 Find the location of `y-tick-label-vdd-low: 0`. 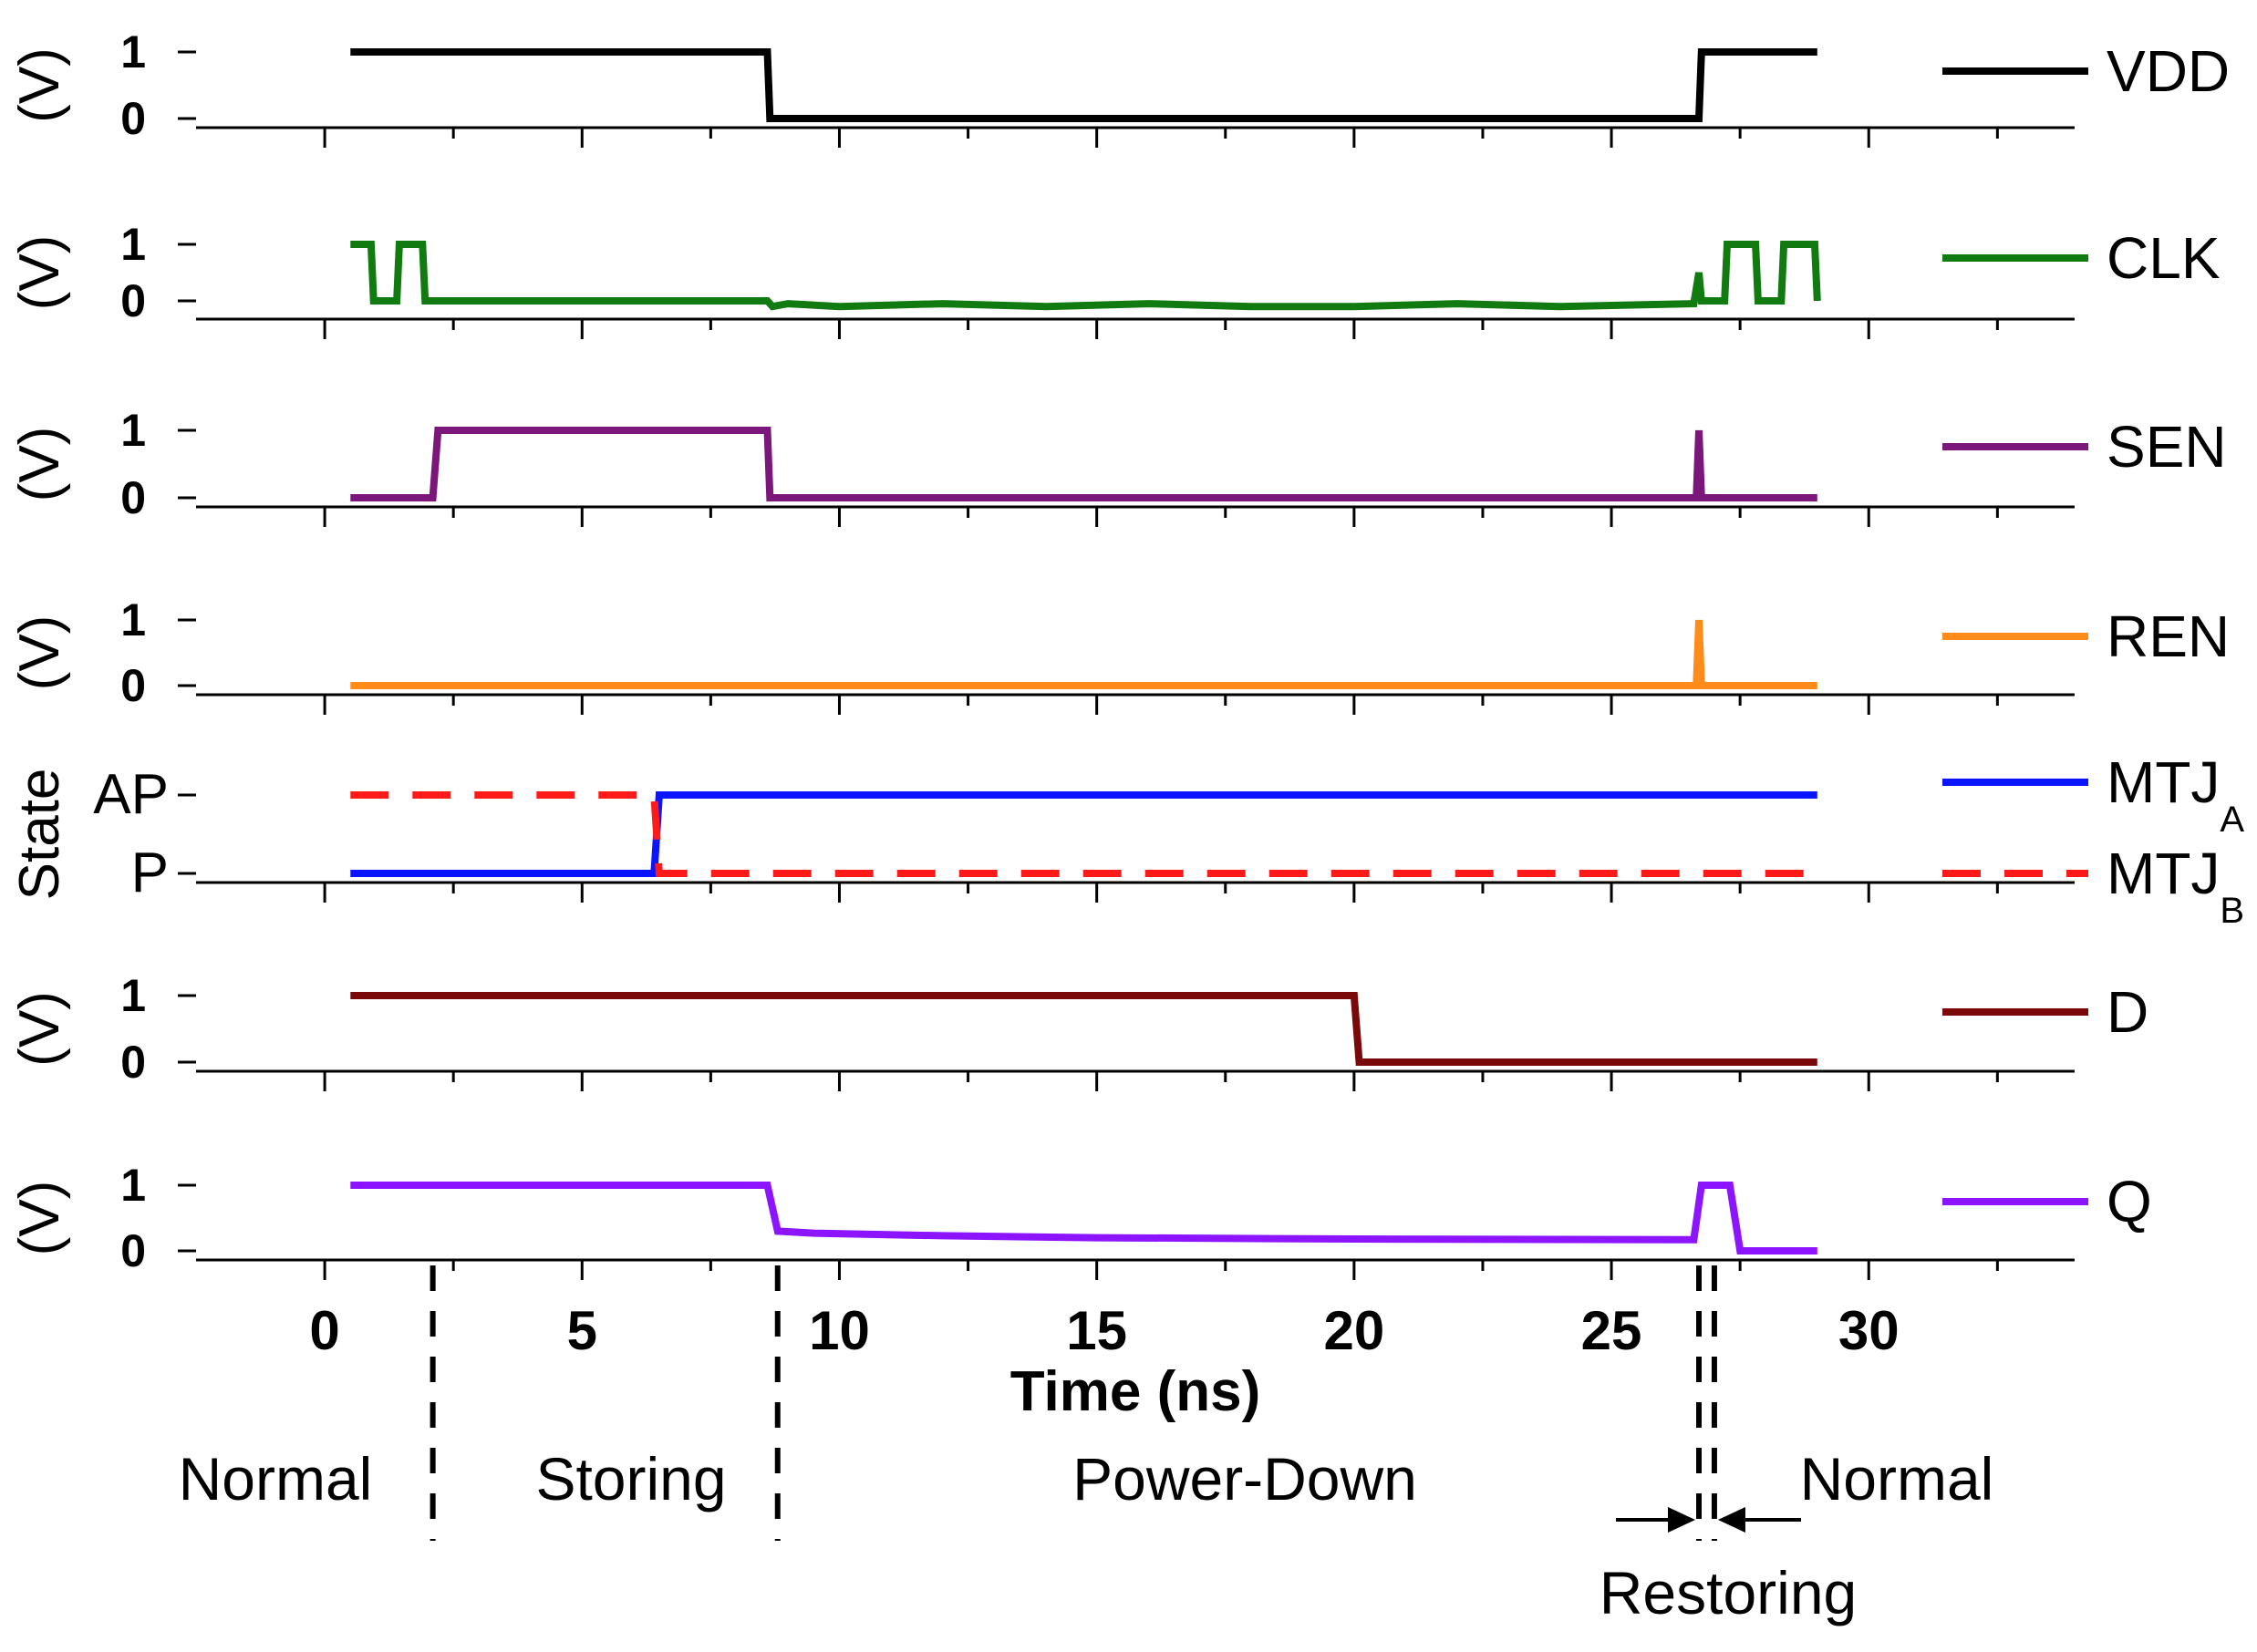

y-tick-label-vdd-low: 0 is located at coordinates (133, 118).